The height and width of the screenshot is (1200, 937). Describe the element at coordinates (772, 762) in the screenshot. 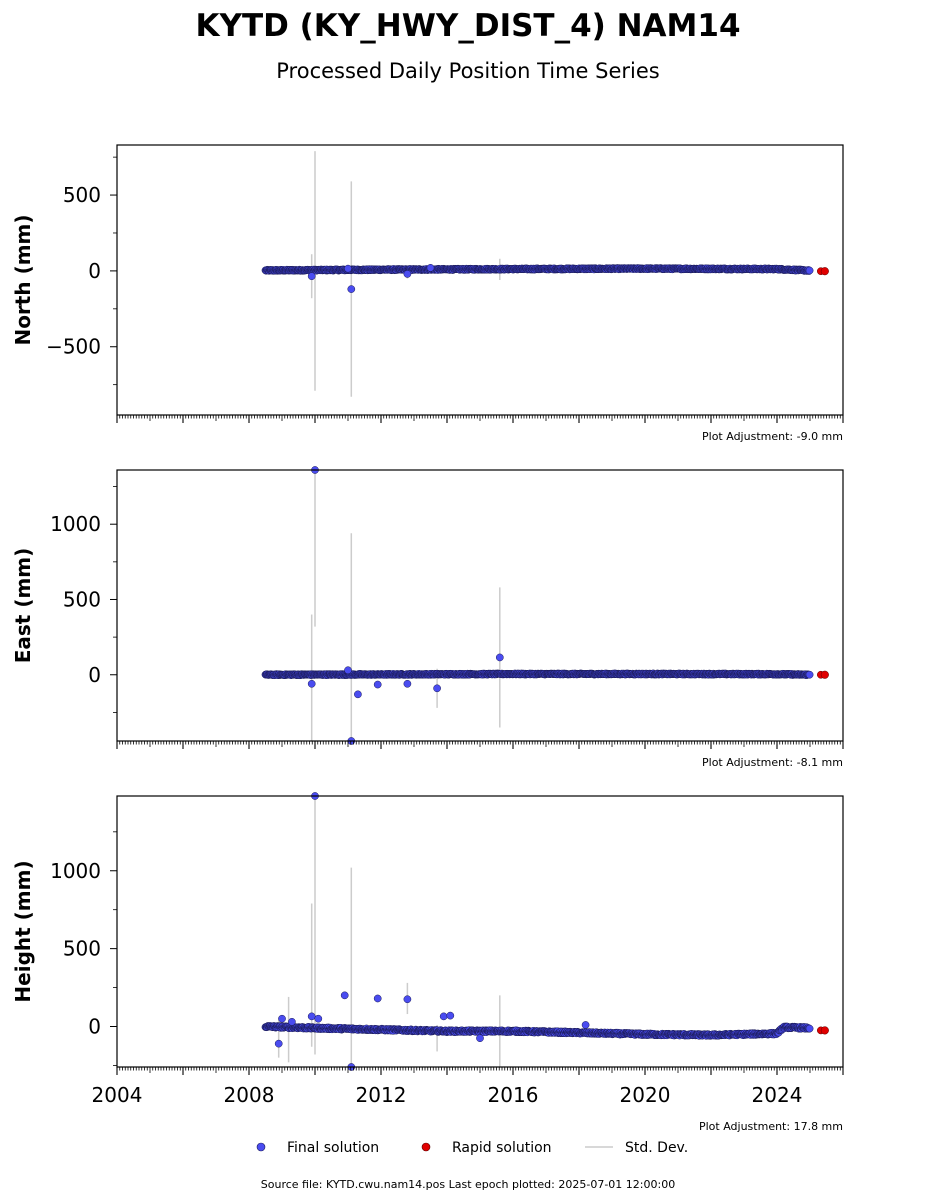

I see `plot-adjustment-label: Plot Adjustment: -8.1 mm` at that location.